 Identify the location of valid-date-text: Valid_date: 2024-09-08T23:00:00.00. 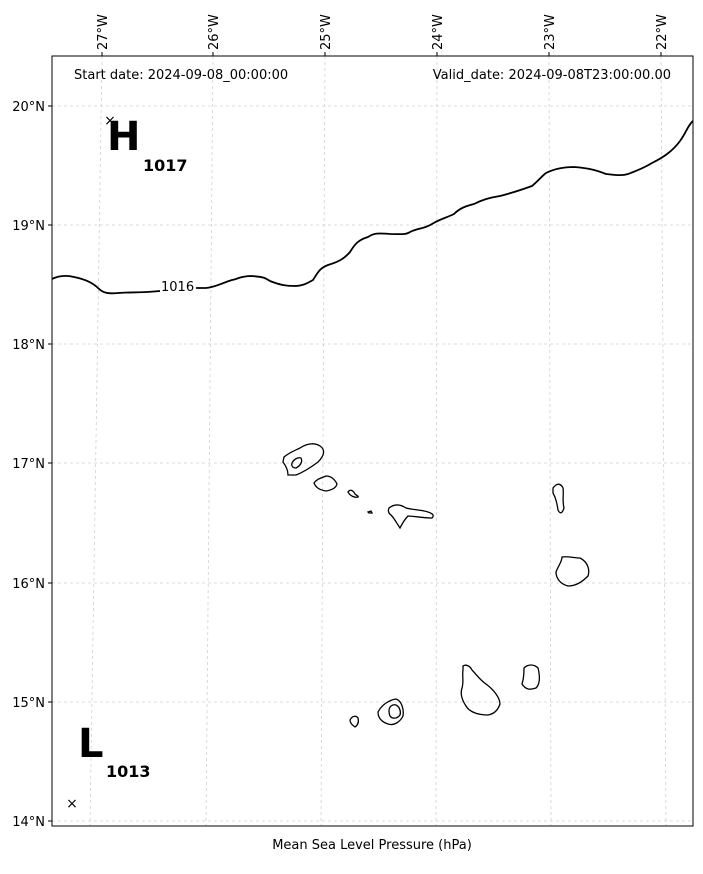
(552, 75).